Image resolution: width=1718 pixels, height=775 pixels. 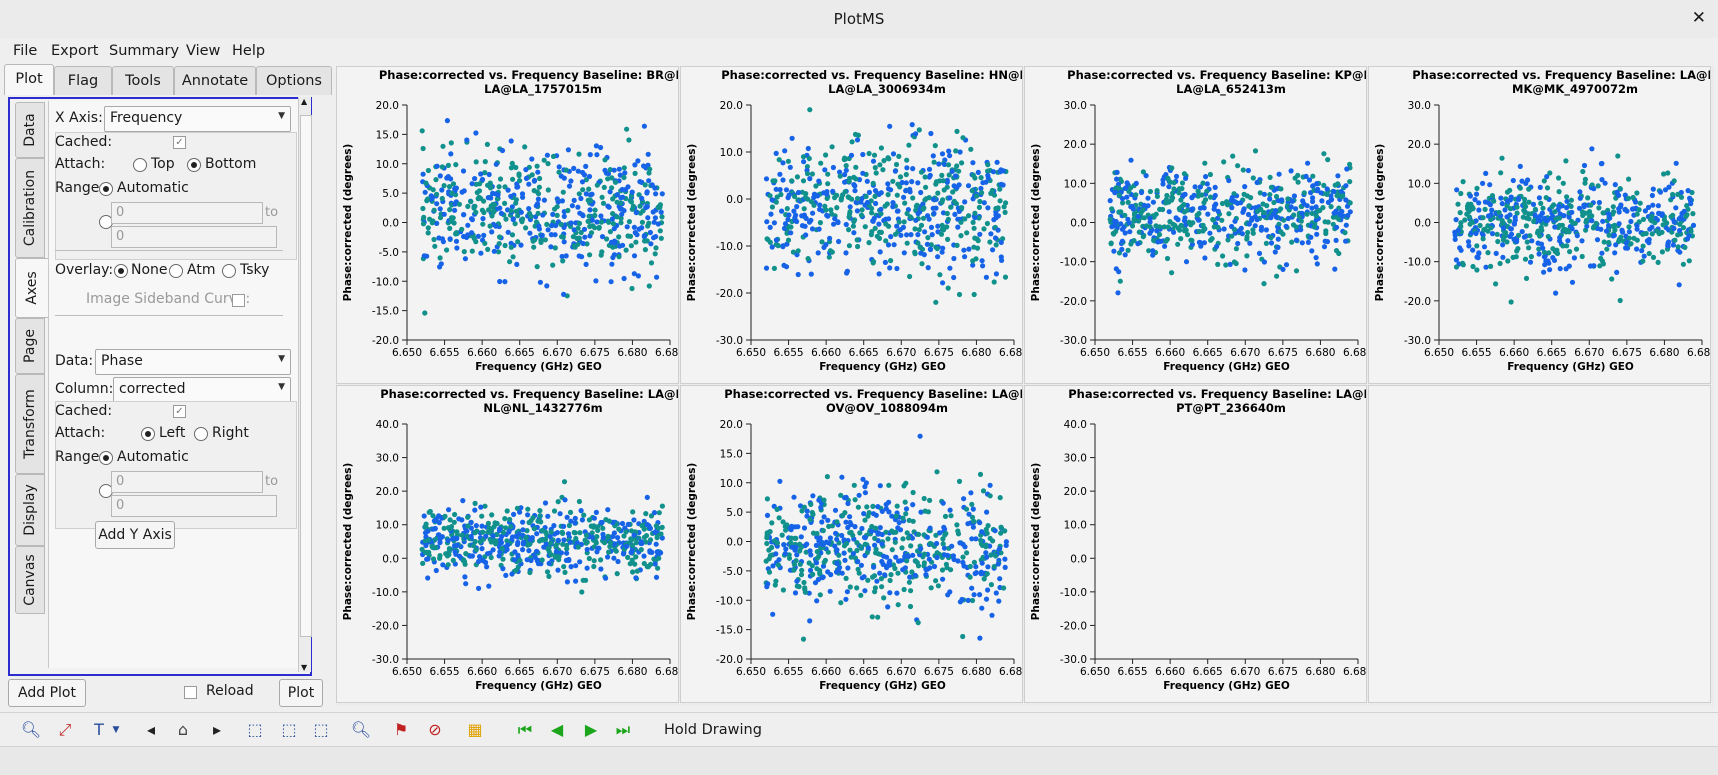 I want to click on scroll-thumb, so click(x=306, y=376).